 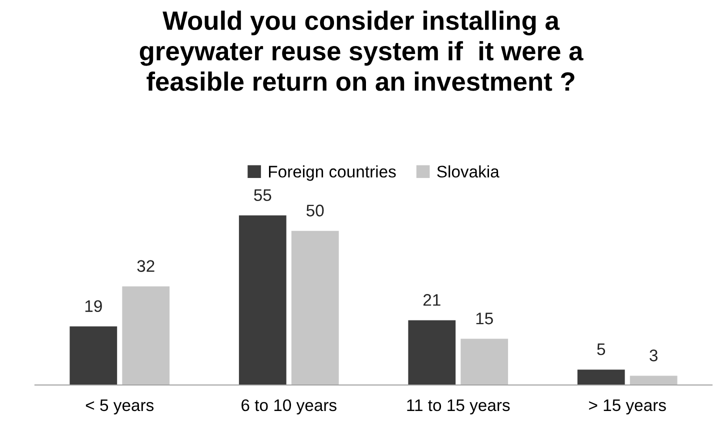 What do you see at coordinates (362, 50) in the screenshot?
I see `chart-title: Would you consider installing a greywater reuse system if it were a feasible return on an investment ?` at bounding box center [362, 50].